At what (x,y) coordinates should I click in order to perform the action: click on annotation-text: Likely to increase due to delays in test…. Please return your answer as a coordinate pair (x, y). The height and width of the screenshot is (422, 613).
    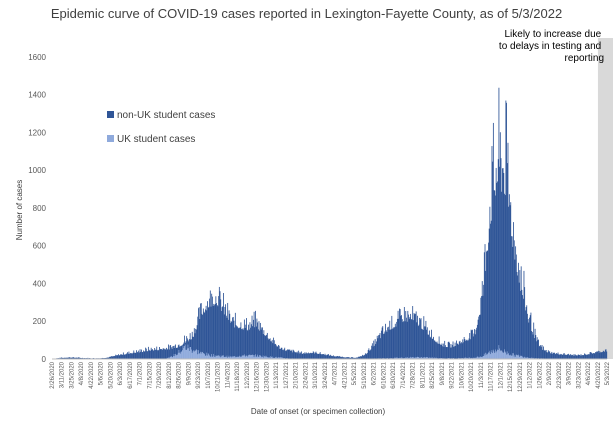
    Looking at the image, I should click on (551, 46).